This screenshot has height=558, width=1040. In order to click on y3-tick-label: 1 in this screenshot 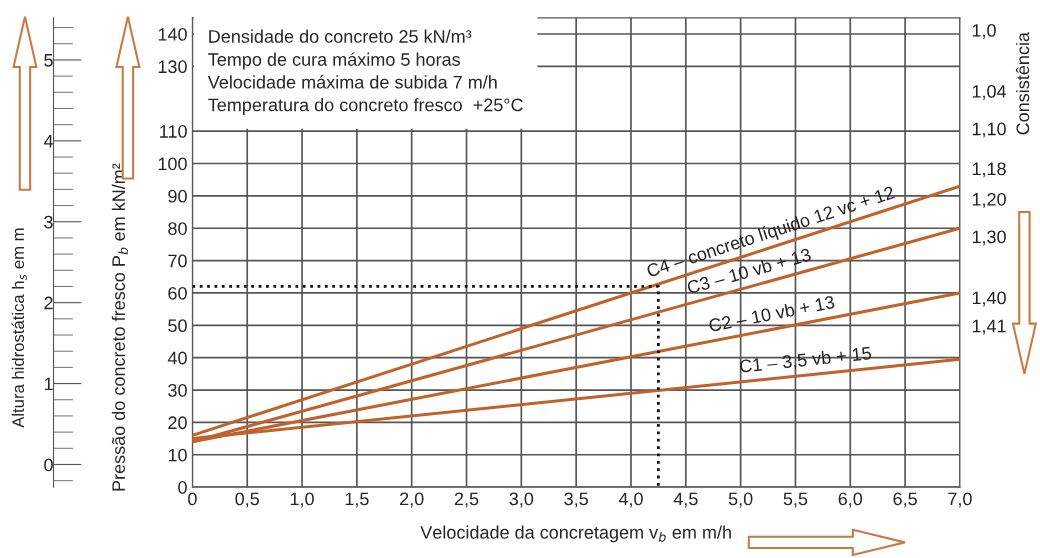, I will do `click(48, 384)`.